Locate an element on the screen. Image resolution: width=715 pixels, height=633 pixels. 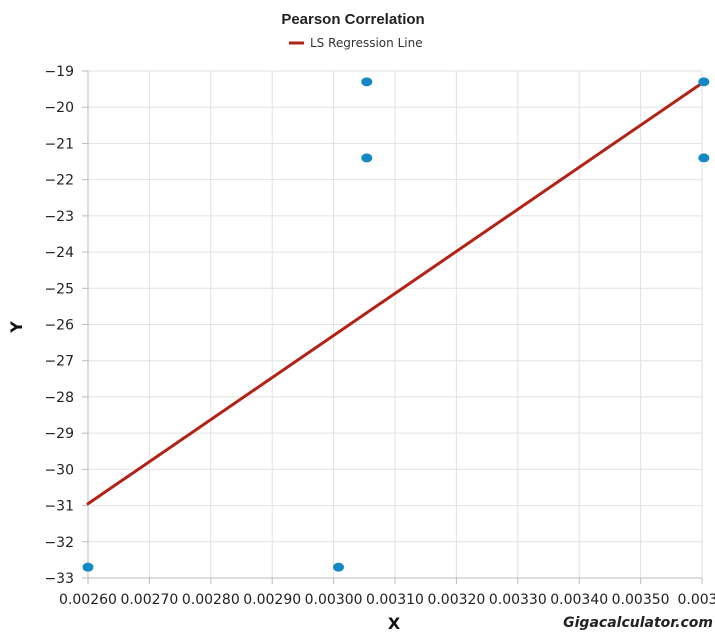
x-tick-label: 0.00290 is located at coordinates (272, 600).